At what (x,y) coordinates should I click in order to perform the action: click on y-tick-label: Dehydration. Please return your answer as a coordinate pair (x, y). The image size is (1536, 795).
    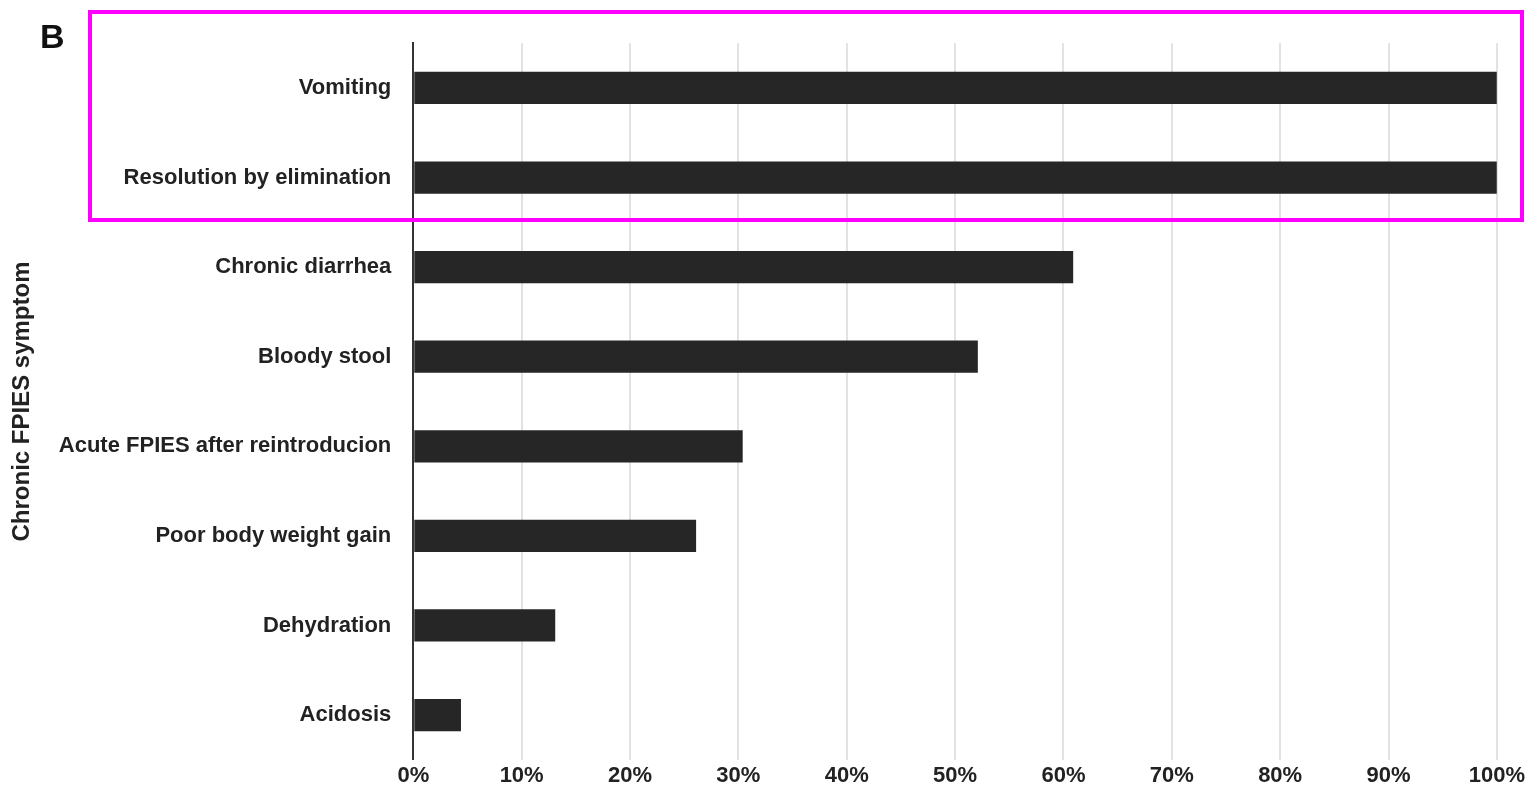
    Looking at the image, I should click on (327, 624).